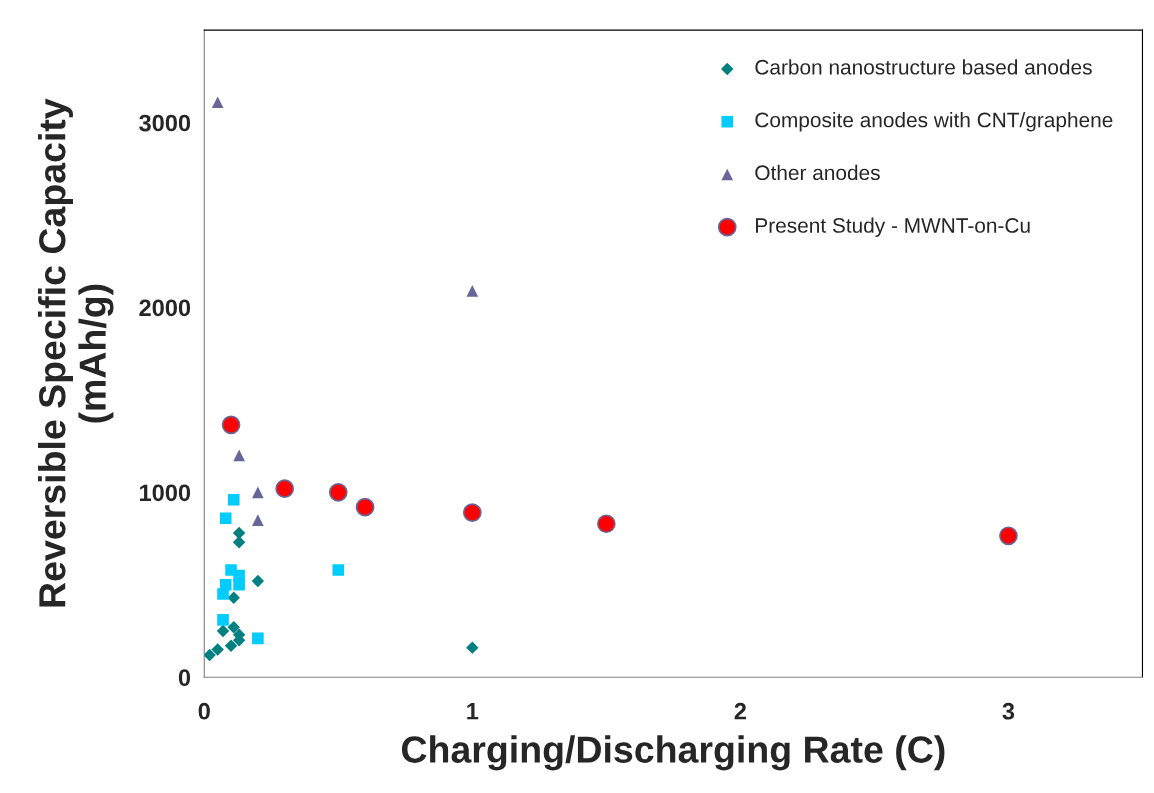 This screenshot has width=1154, height=793. I want to click on x-tick-label: 0, so click(204, 711).